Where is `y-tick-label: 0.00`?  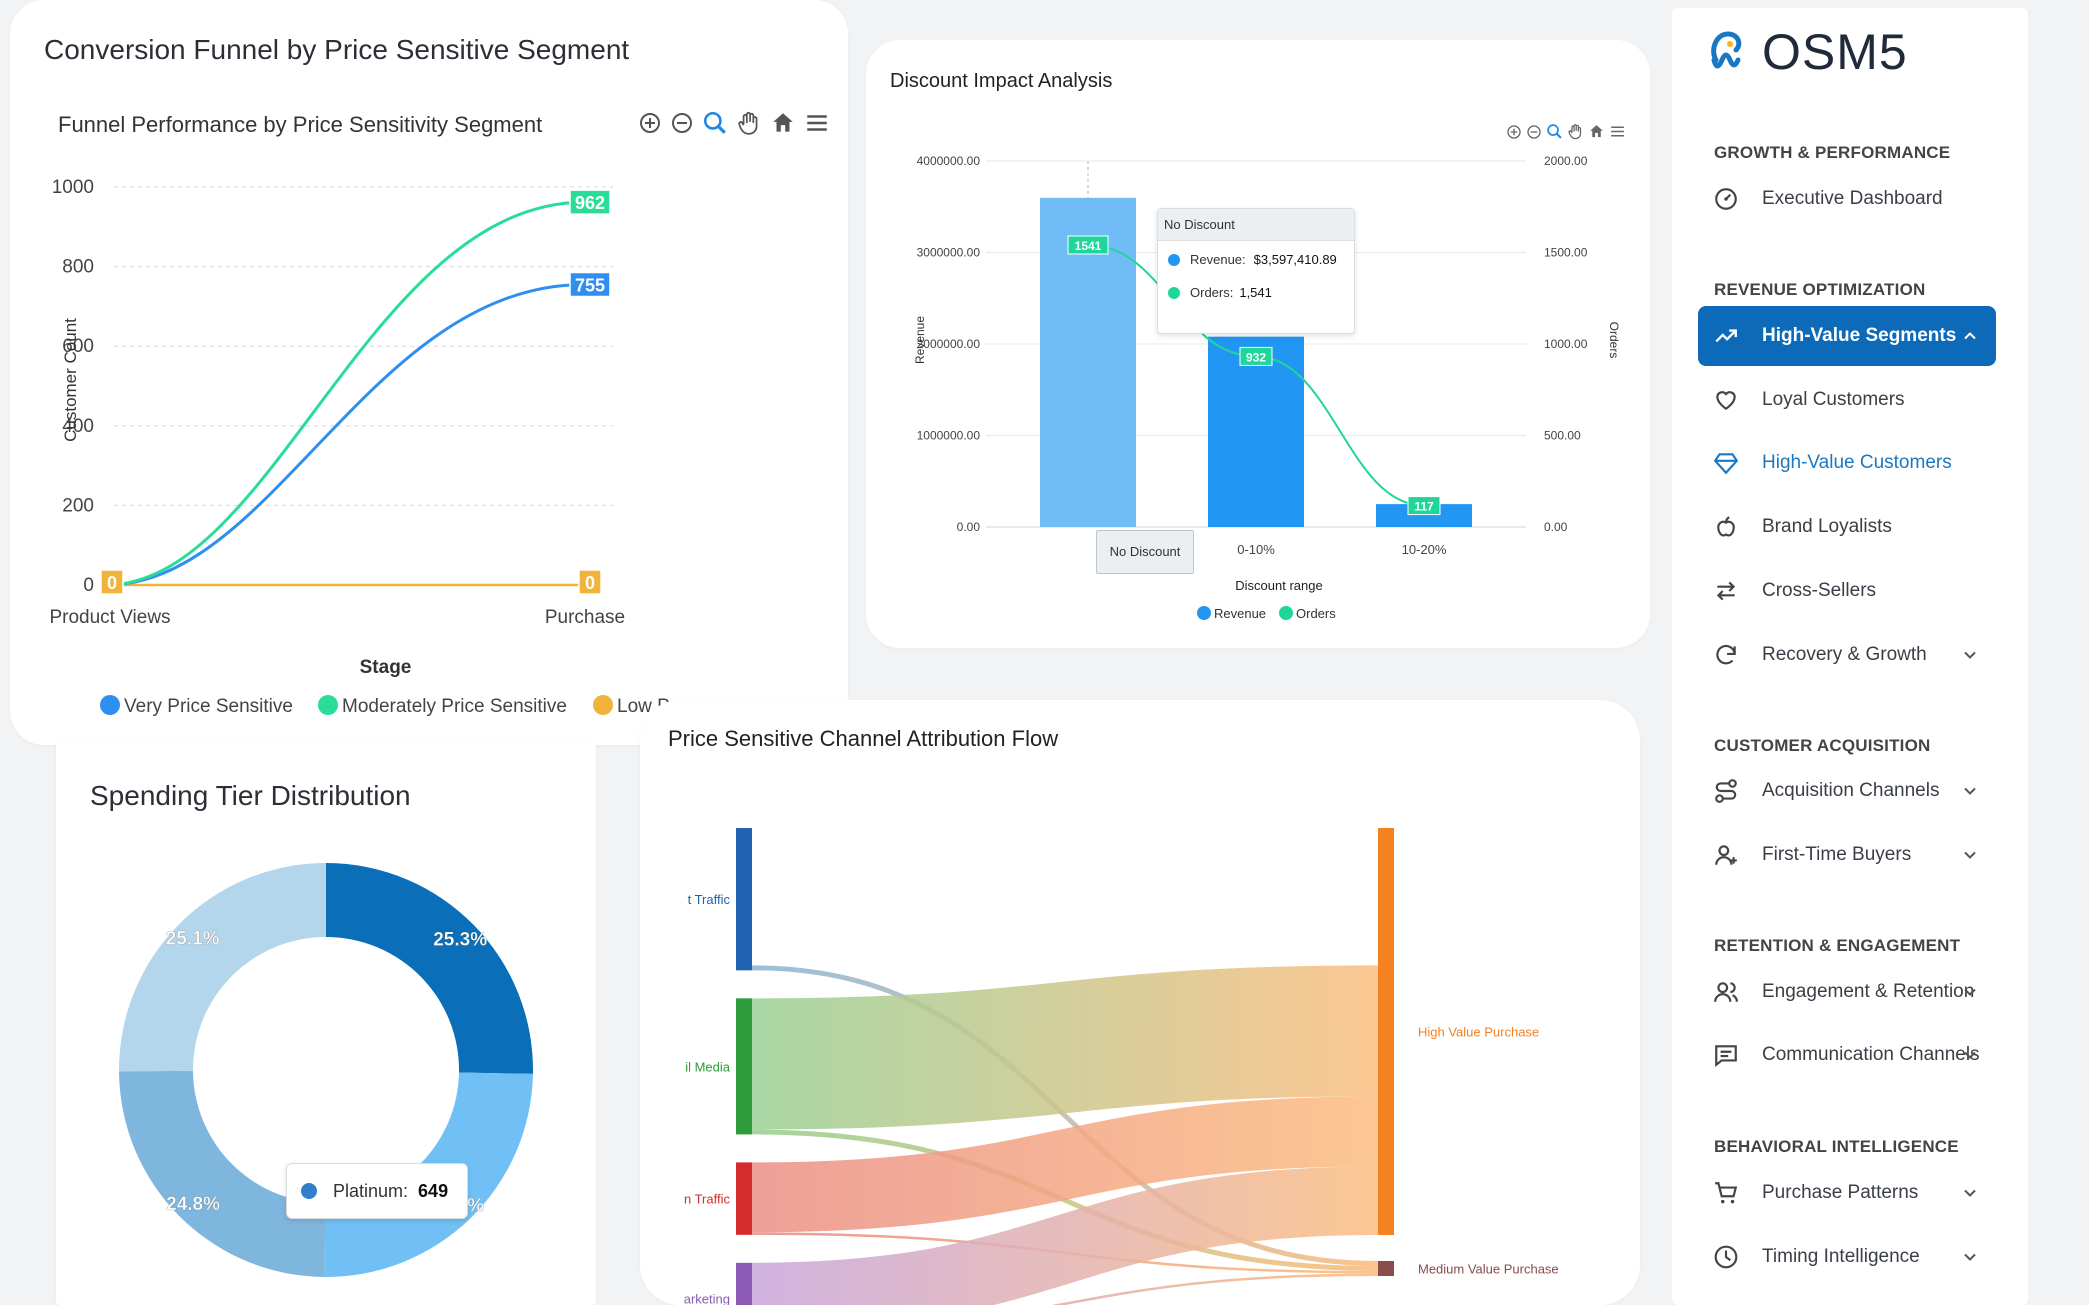
y-tick-label: 0.00 is located at coordinates (969, 527).